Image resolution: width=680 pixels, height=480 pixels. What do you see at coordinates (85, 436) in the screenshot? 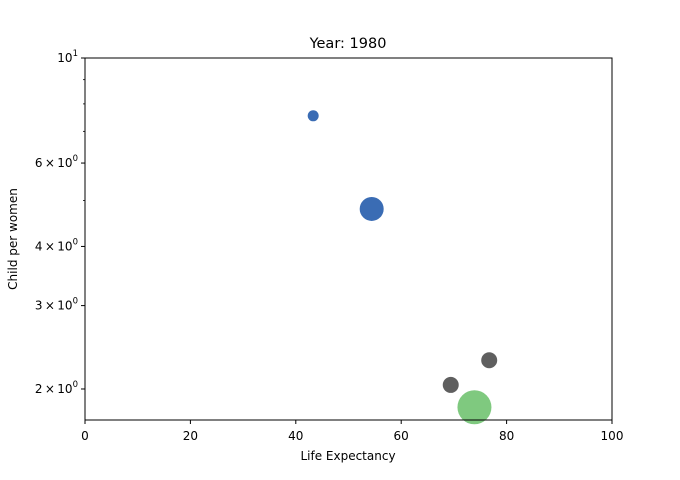
I see `x-tick-label: 0` at bounding box center [85, 436].